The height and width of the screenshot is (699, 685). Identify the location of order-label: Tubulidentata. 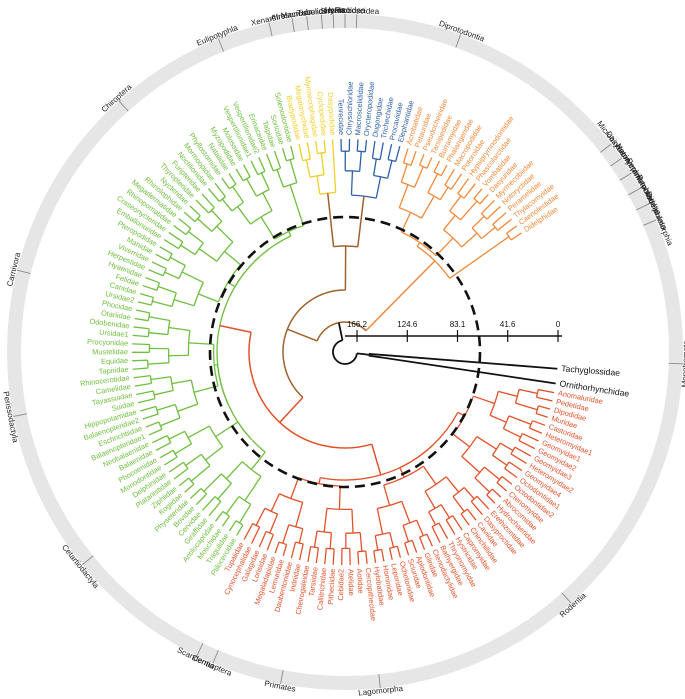
(321, 11).